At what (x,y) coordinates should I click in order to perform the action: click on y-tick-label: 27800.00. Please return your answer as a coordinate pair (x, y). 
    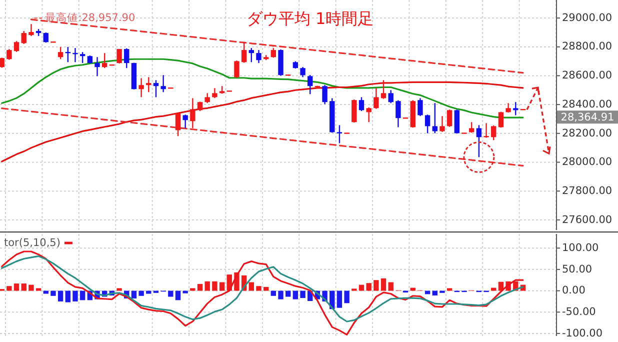
    Looking at the image, I should click on (587, 190).